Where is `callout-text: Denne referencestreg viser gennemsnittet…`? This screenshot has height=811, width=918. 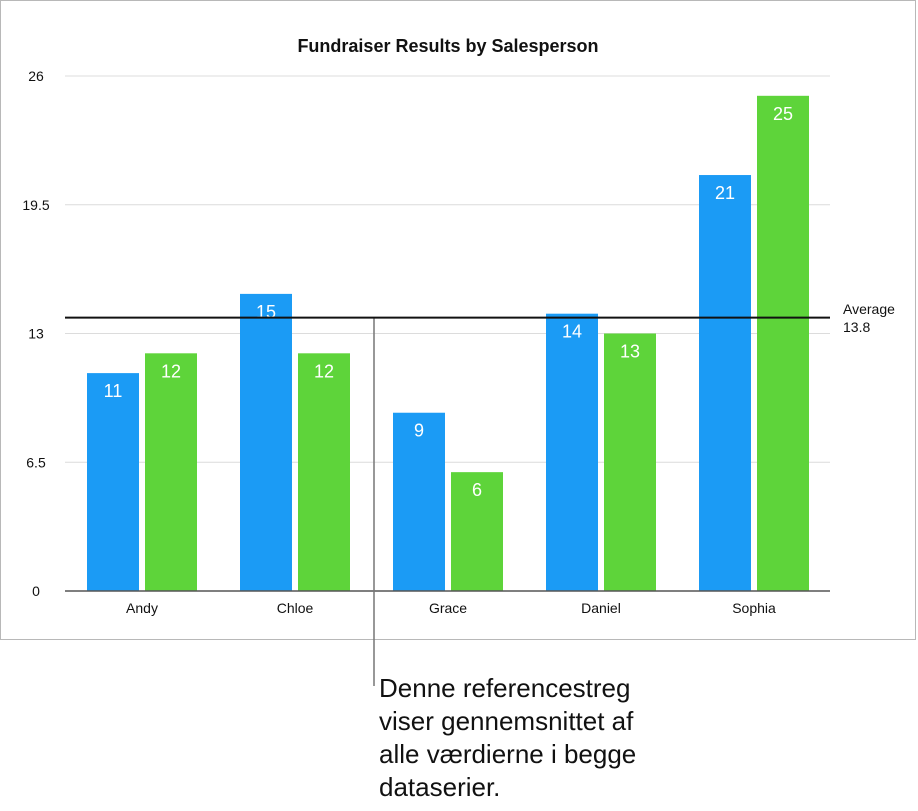
callout-text: Denne referencestreg viser gennemsnittet… is located at coordinates (639, 738).